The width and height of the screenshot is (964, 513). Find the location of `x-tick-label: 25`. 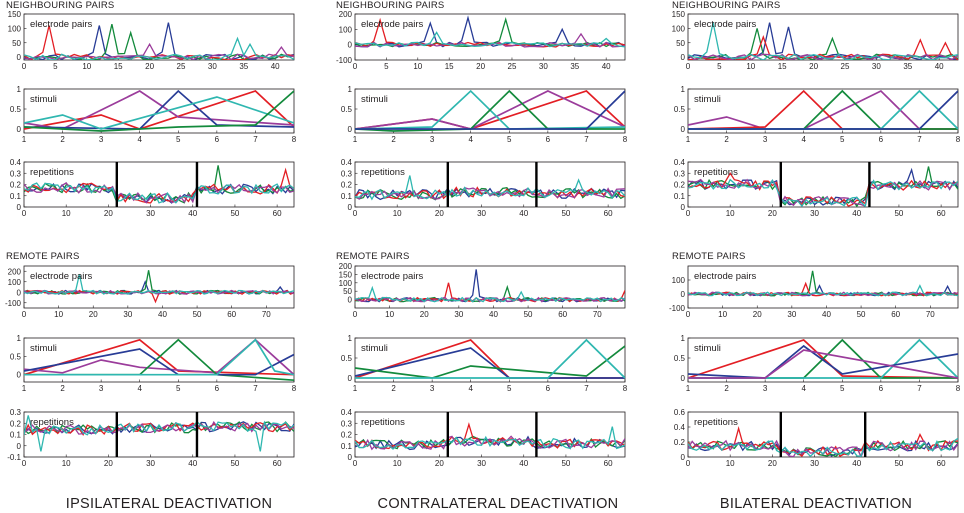

x-tick-label: 25 is located at coordinates (845, 66).